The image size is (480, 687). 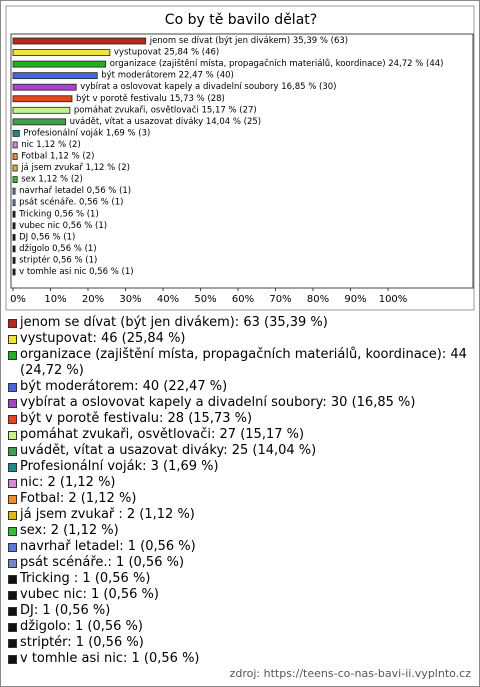 I want to click on legend-label: nic: 2 (1,12 %), so click(x=68, y=482).